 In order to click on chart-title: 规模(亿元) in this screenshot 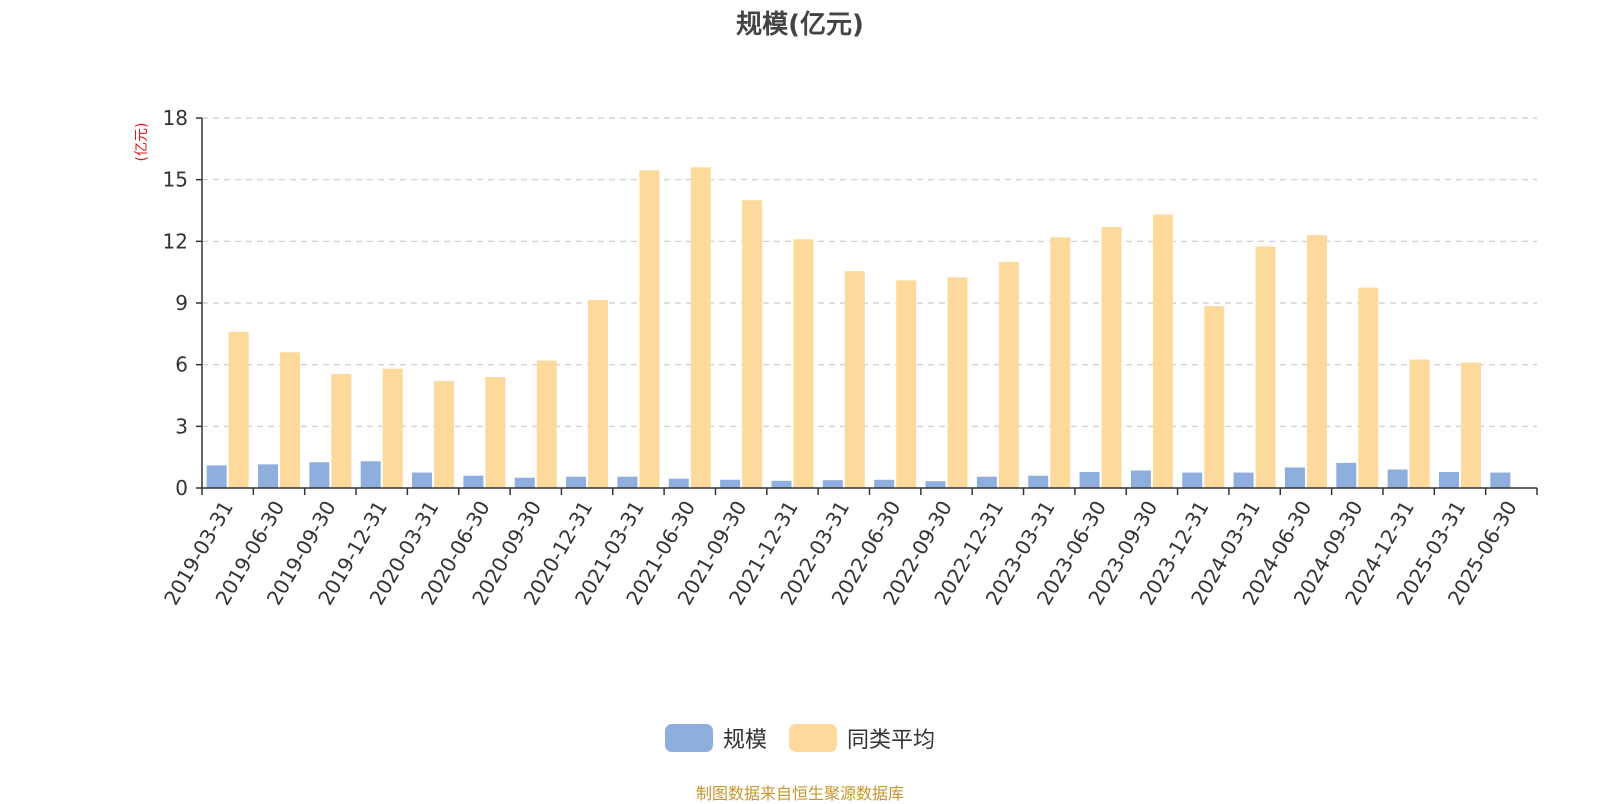, I will do `click(800, 25)`.